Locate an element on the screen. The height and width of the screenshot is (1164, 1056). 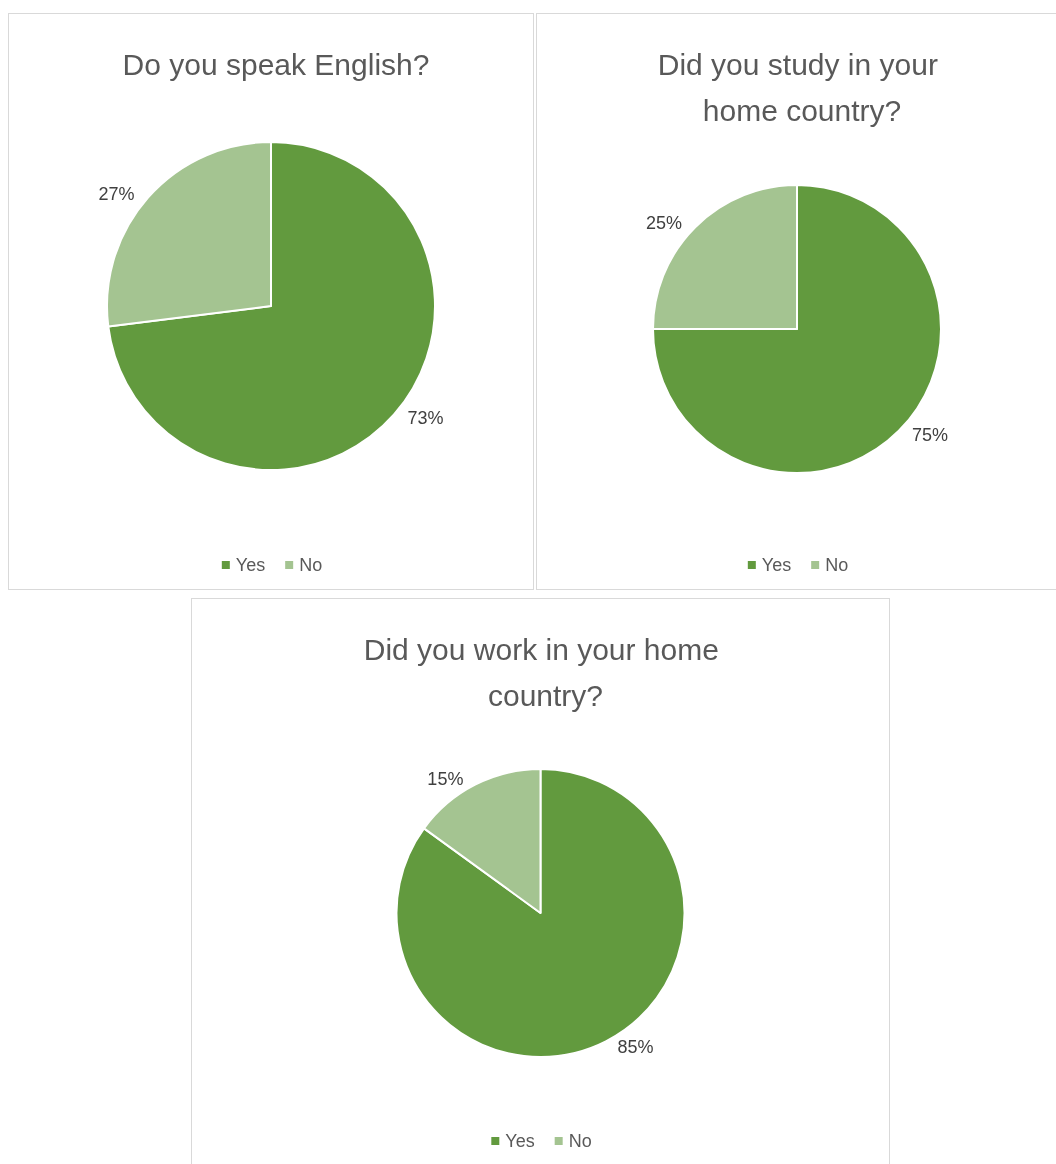
chart-title: Did you study in your home country? is located at coordinates (802, 87).